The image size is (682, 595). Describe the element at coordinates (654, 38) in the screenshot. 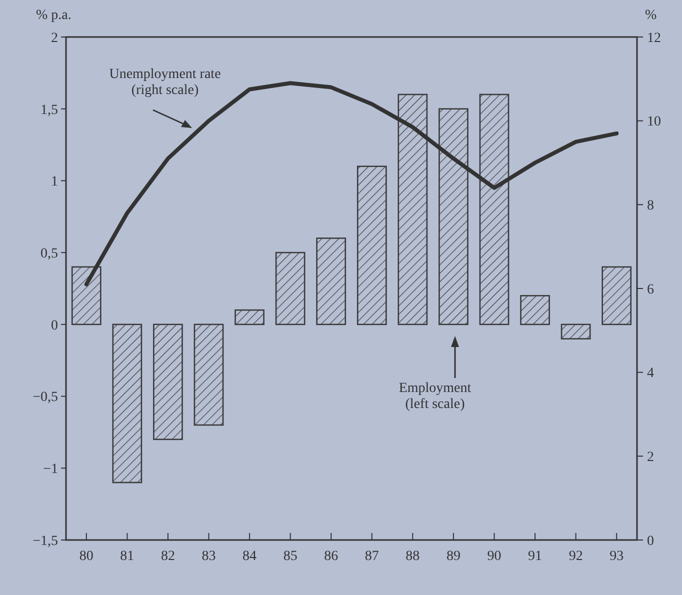

I see `y2-tick-label: 12` at that location.